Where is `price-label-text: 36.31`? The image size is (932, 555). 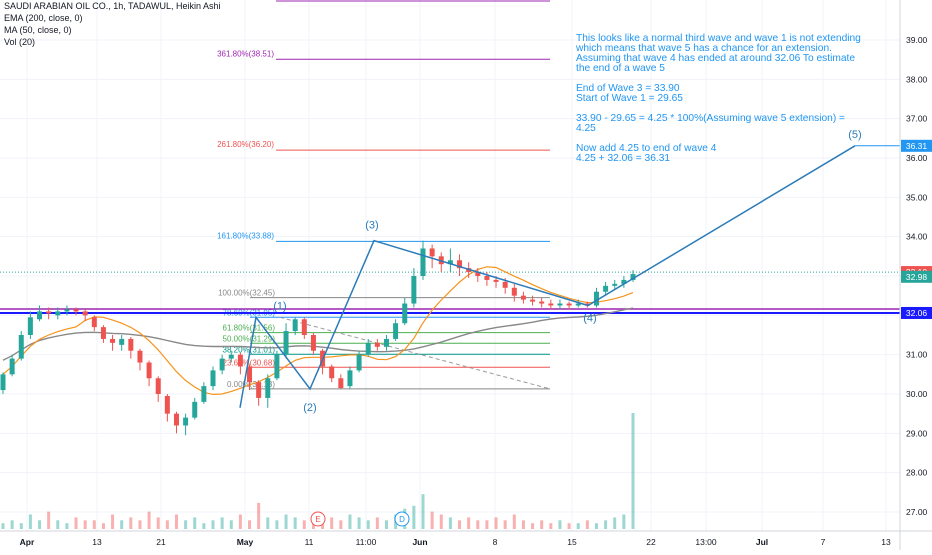
price-label-text: 36.31 is located at coordinates (917, 146).